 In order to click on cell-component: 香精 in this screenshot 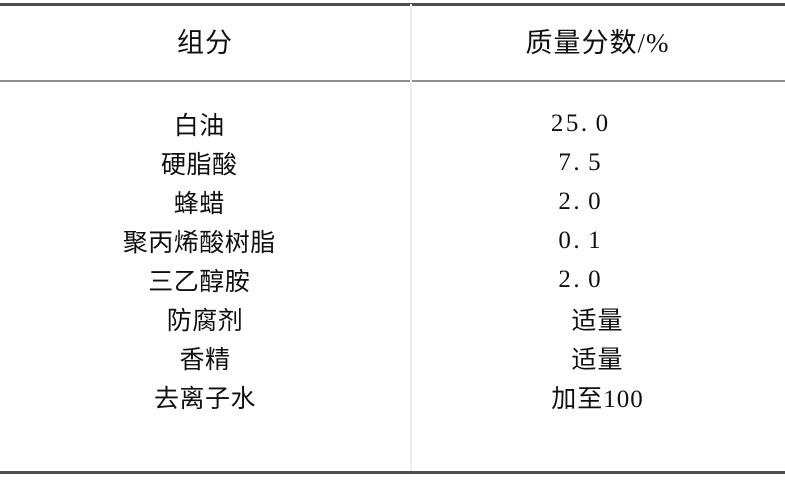, I will do `click(205, 360)`.